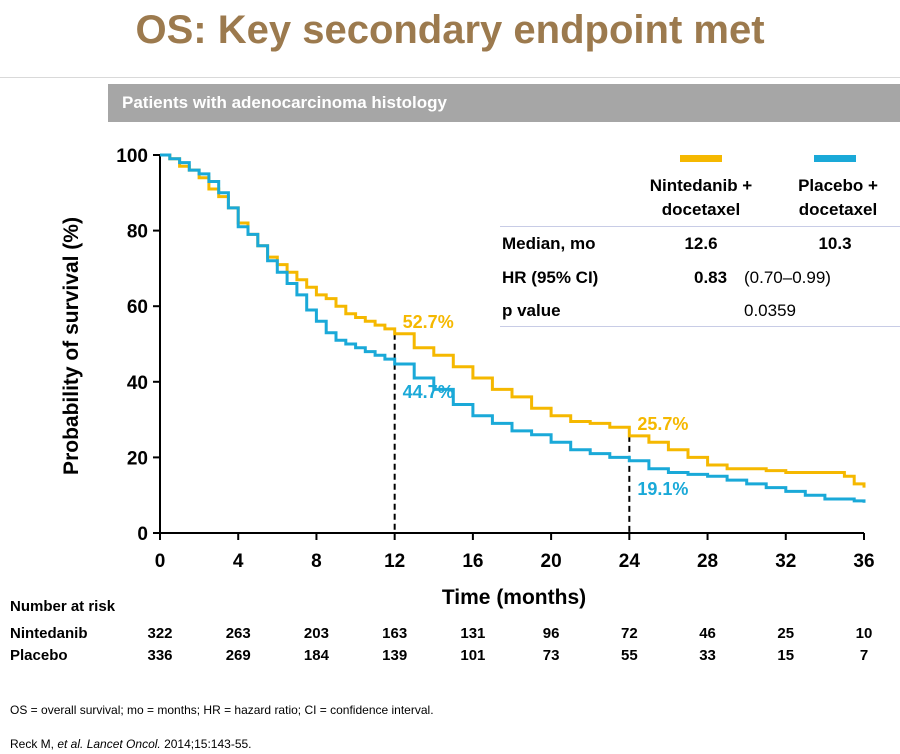  Describe the element at coordinates (34, 744) in the screenshot. I see `reference-author: Reck M,` at that location.